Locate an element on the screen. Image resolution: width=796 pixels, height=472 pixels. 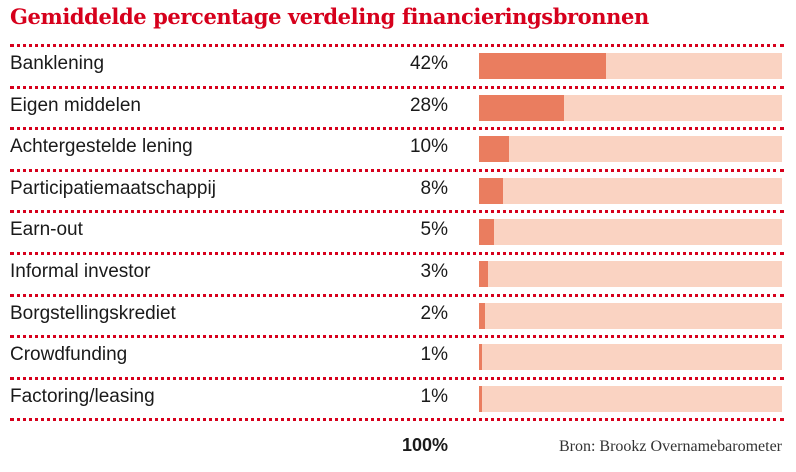
bar-row: Borgstellingskrediet 2% is located at coordinates (398, 316).